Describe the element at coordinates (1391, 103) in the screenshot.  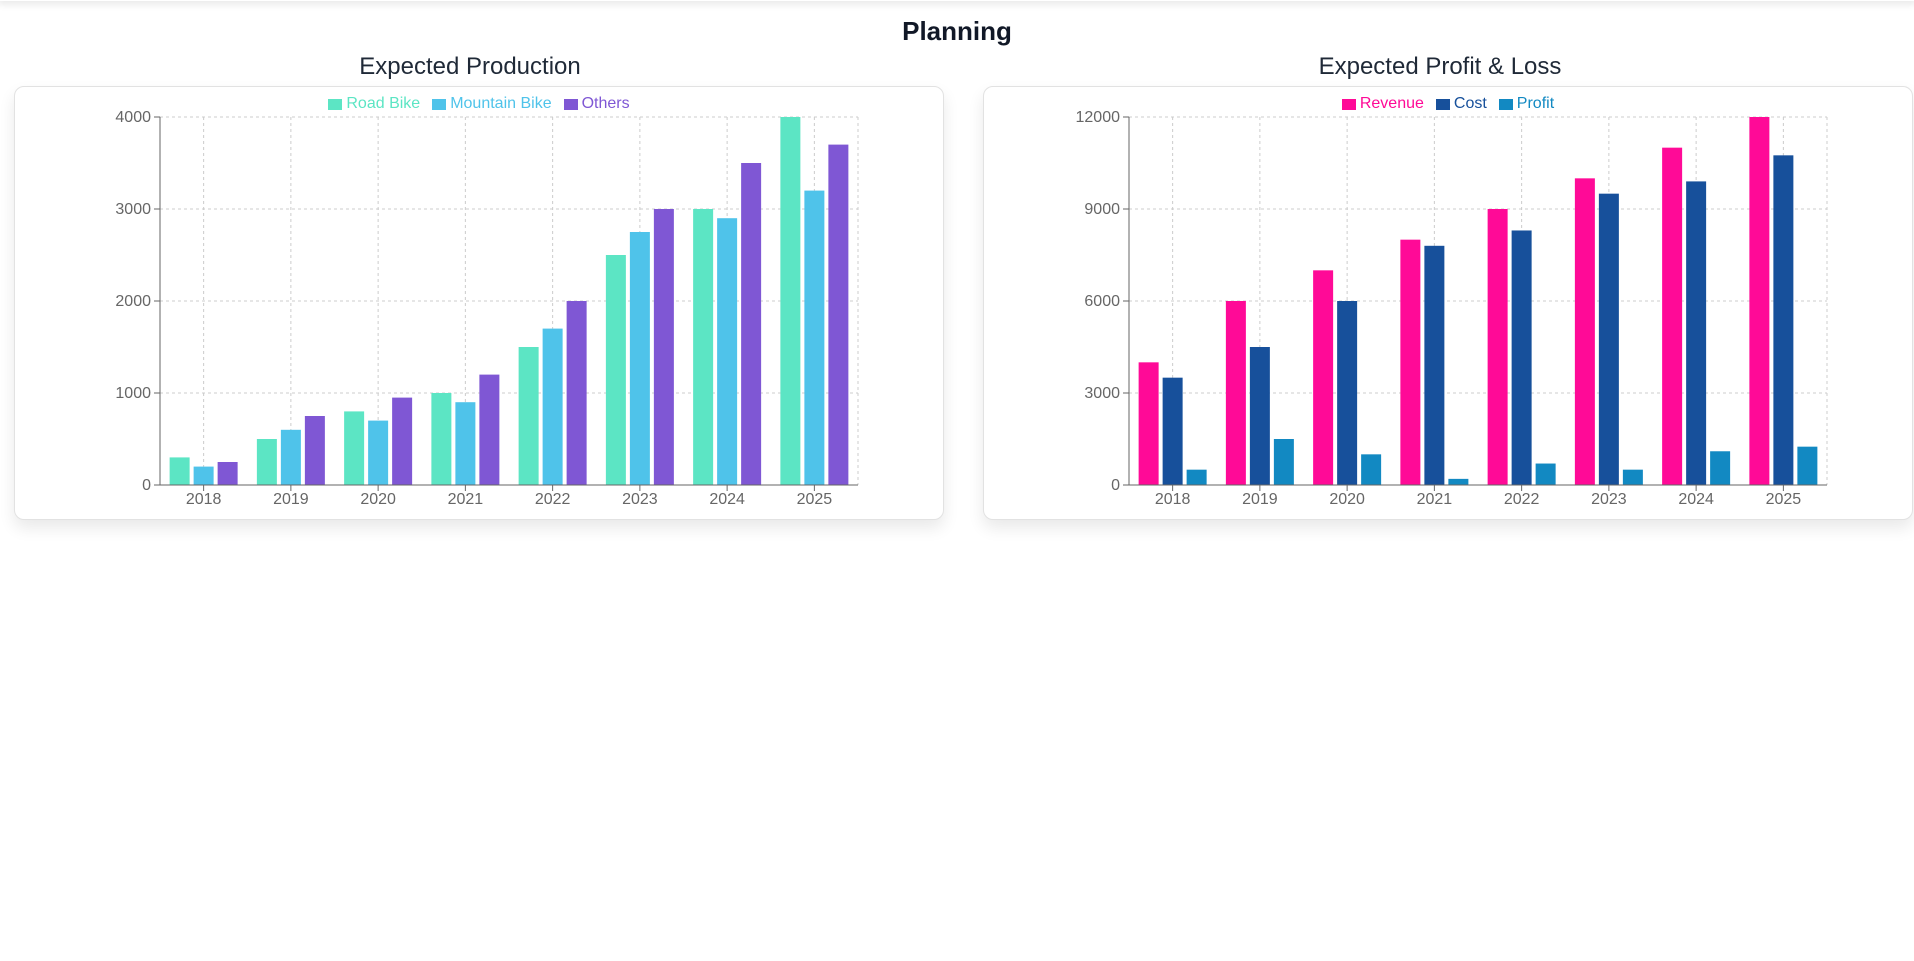
I see `legend-label: Revenue` at that location.